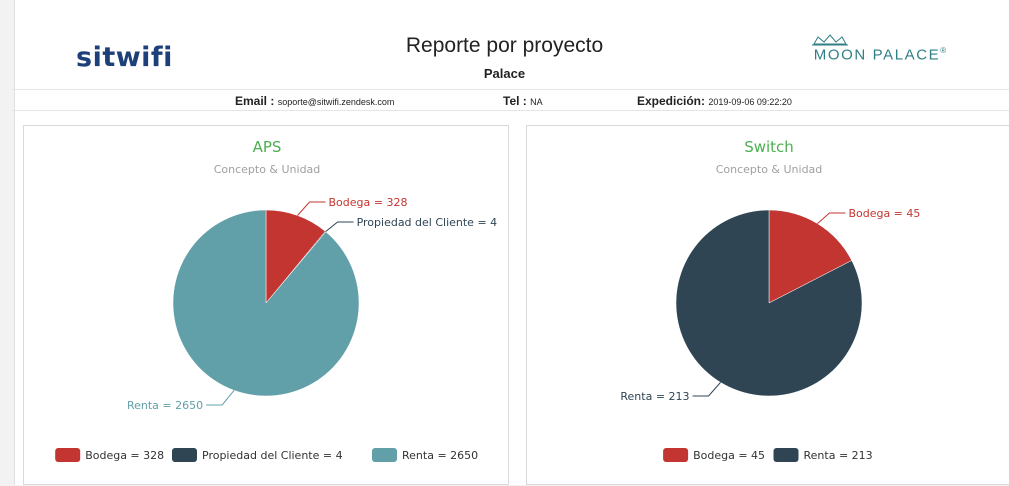 The height and width of the screenshot is (486, 1009). What do you see at coordinates (267, 147) in the screenshot?
I see `aps-chart-title: APS` at bounding box center [267, 147].